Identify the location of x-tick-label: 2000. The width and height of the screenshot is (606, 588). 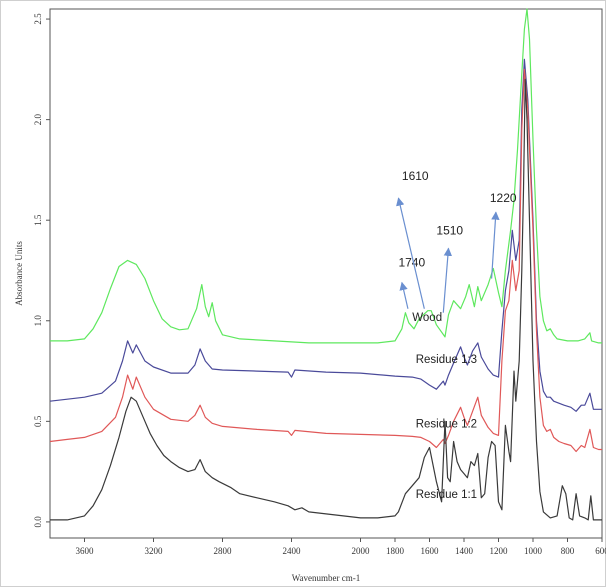
(361, 551).